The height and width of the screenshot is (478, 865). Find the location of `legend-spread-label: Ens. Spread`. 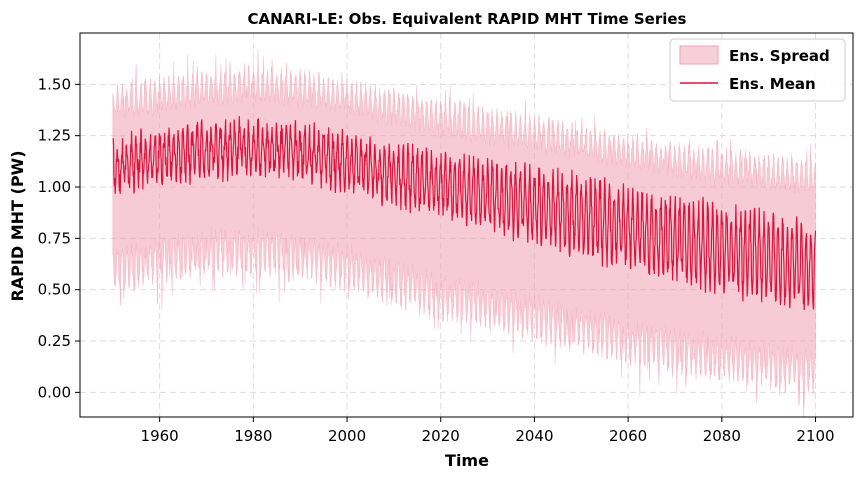

legend-spread-label: Ens. Spread is located at coordinates (779, 56).